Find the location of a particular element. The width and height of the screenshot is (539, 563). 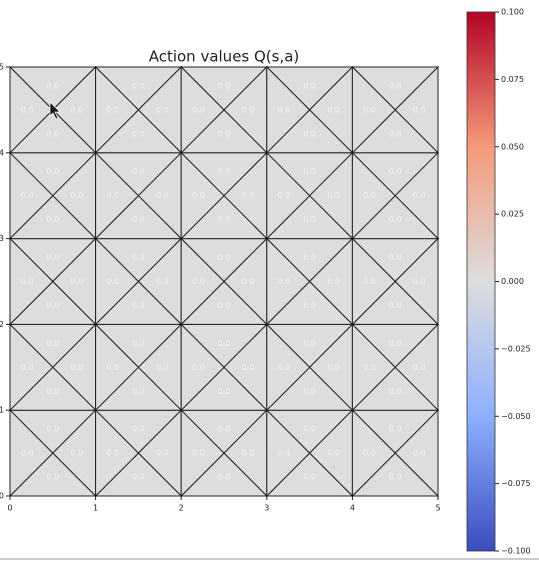

colorbar is located at coordinates (481, 281).